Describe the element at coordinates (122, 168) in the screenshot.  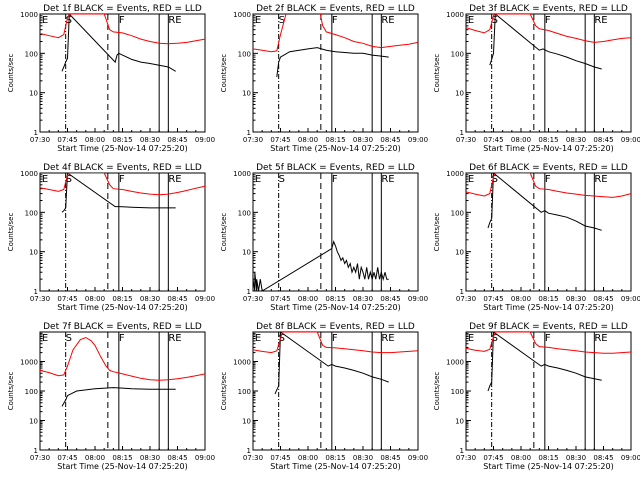
I see `chart-title: Det 4f BLACK = Events, RED = LLD` at that location.